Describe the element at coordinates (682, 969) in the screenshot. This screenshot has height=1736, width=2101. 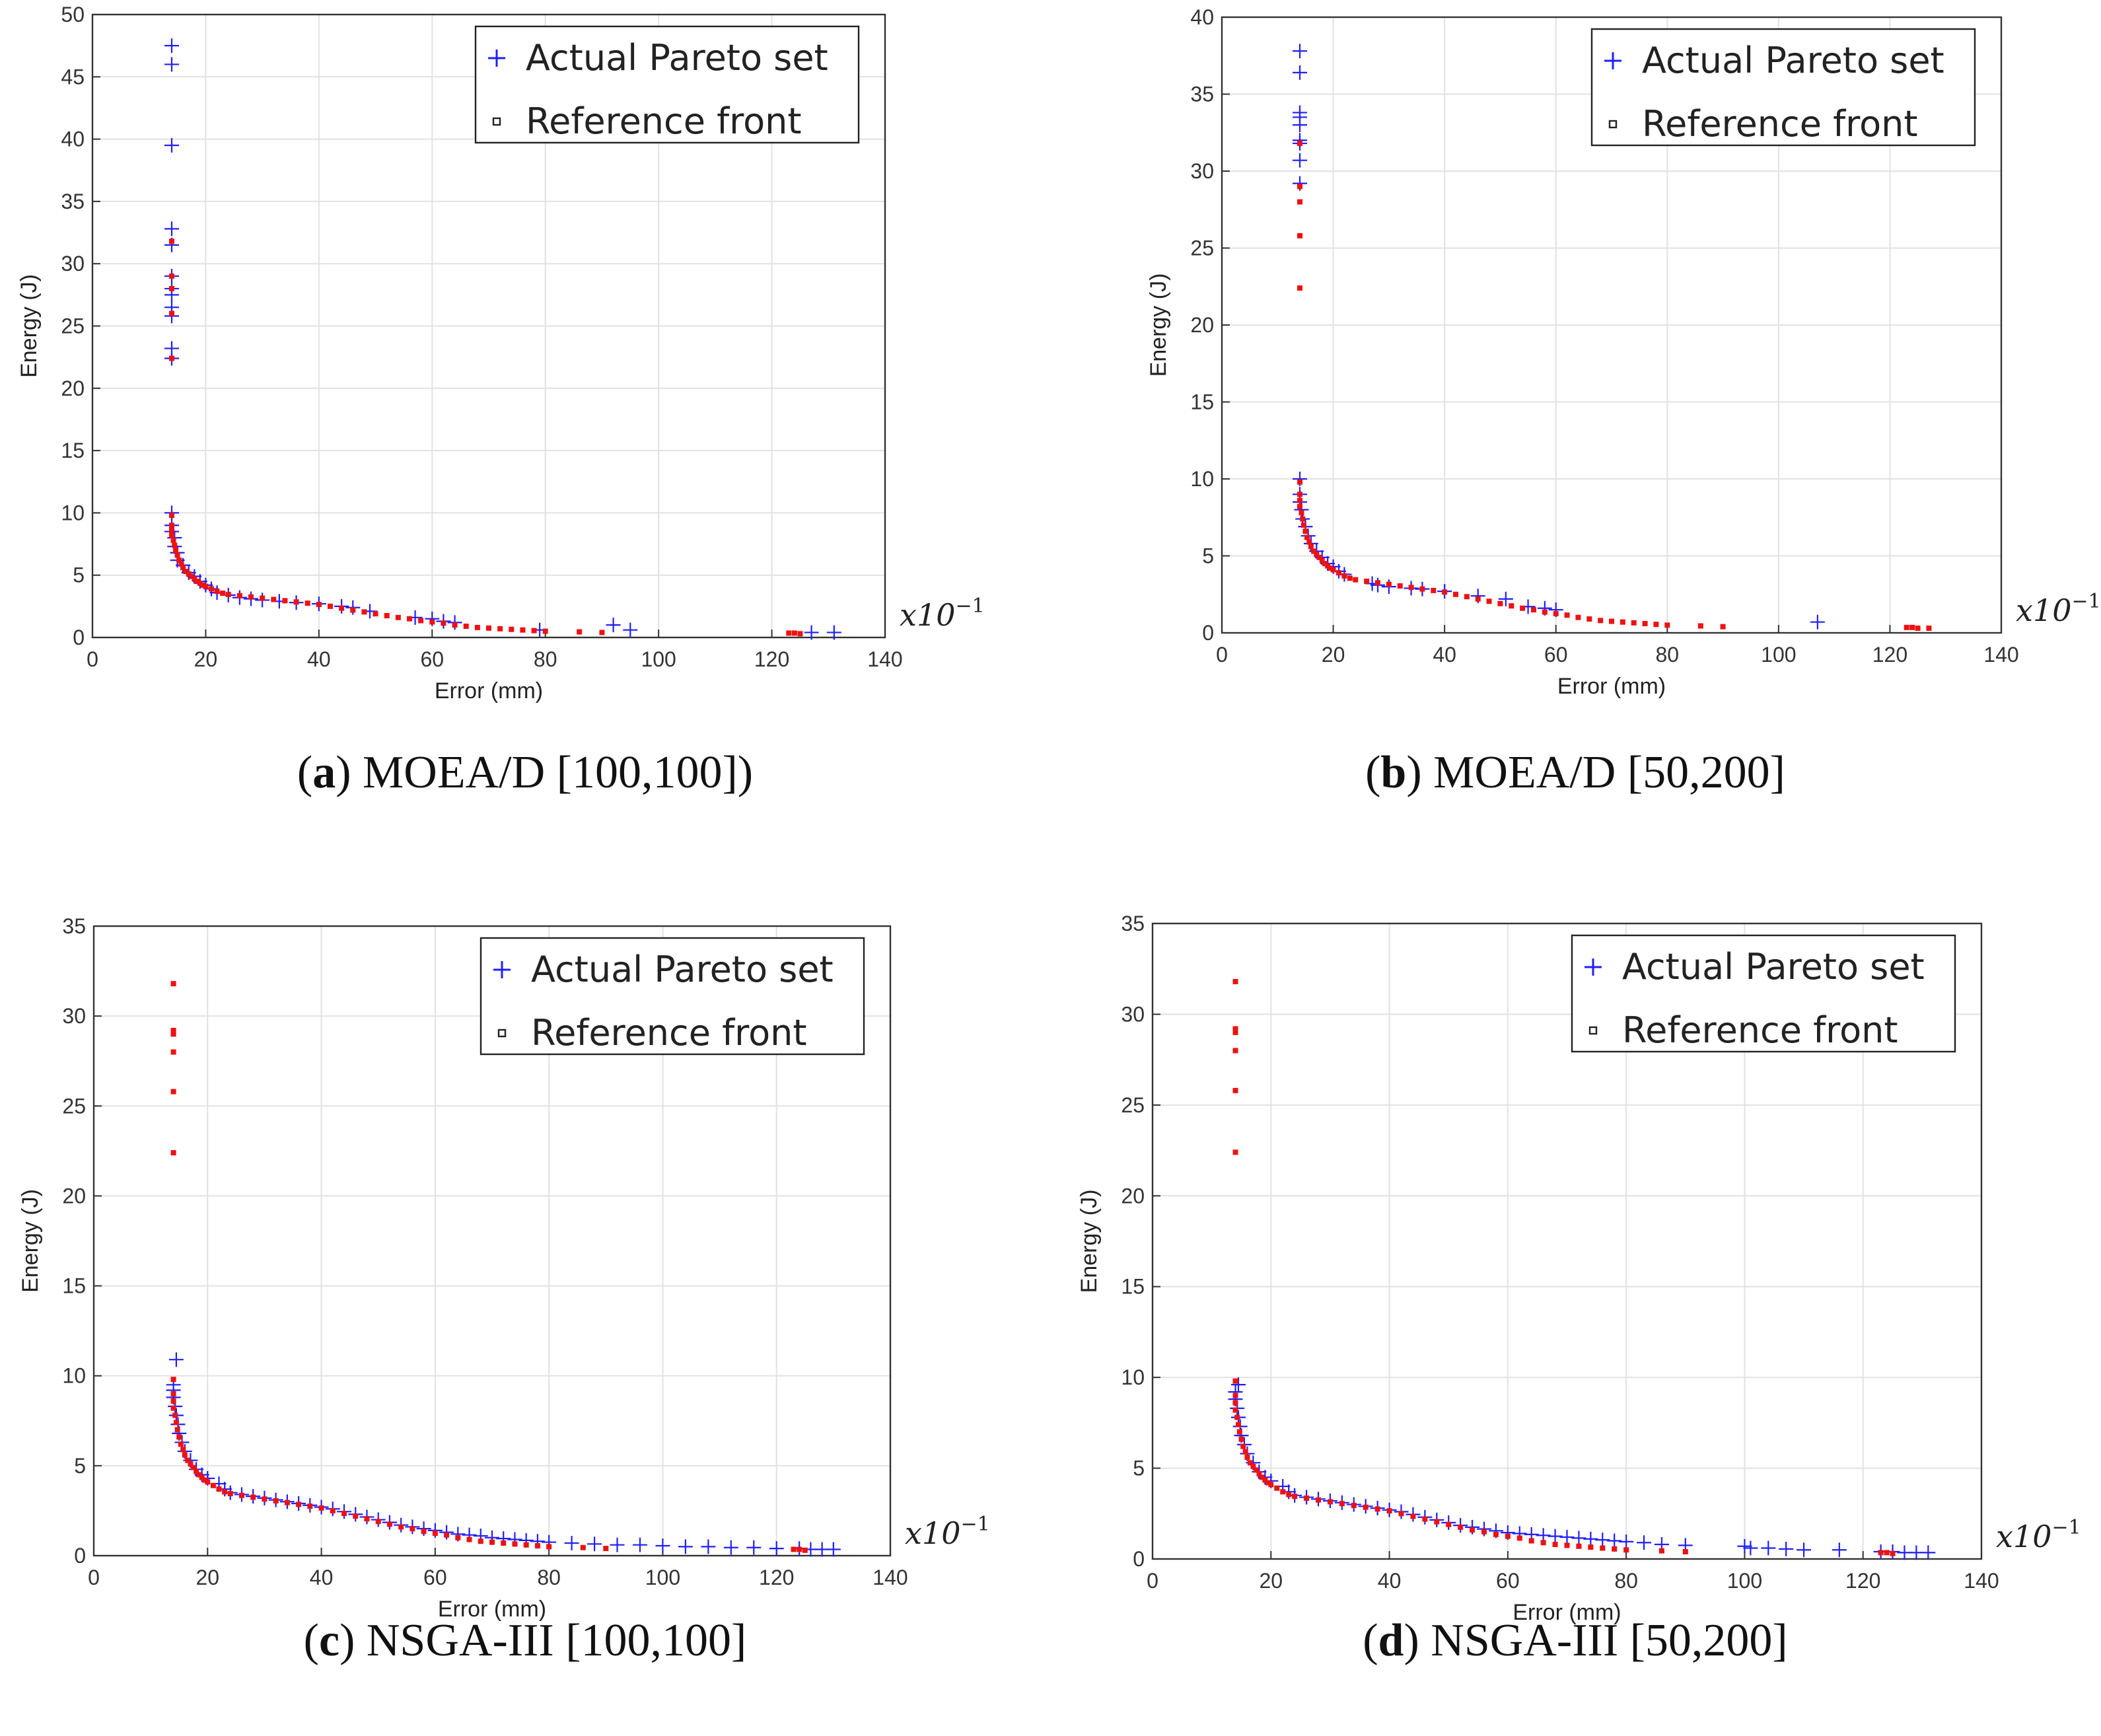
I see `legend-label: Actual Pareto set` at that location.